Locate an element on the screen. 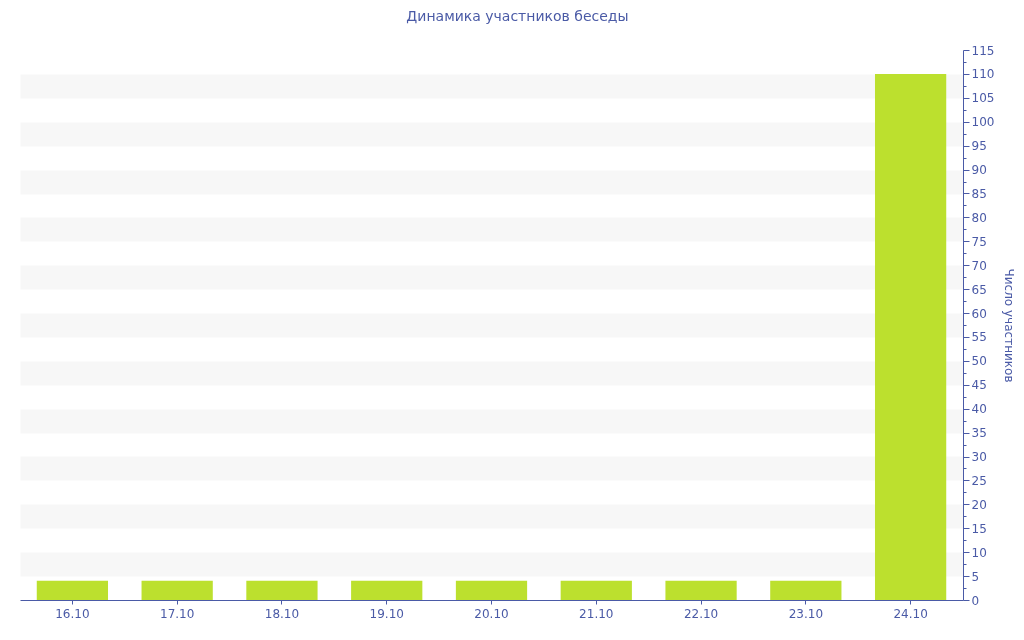 Image resolution: width=1024 pixels, height=640 pixels. x-tick-label: 21.10 is located at coordinates (596, 613).